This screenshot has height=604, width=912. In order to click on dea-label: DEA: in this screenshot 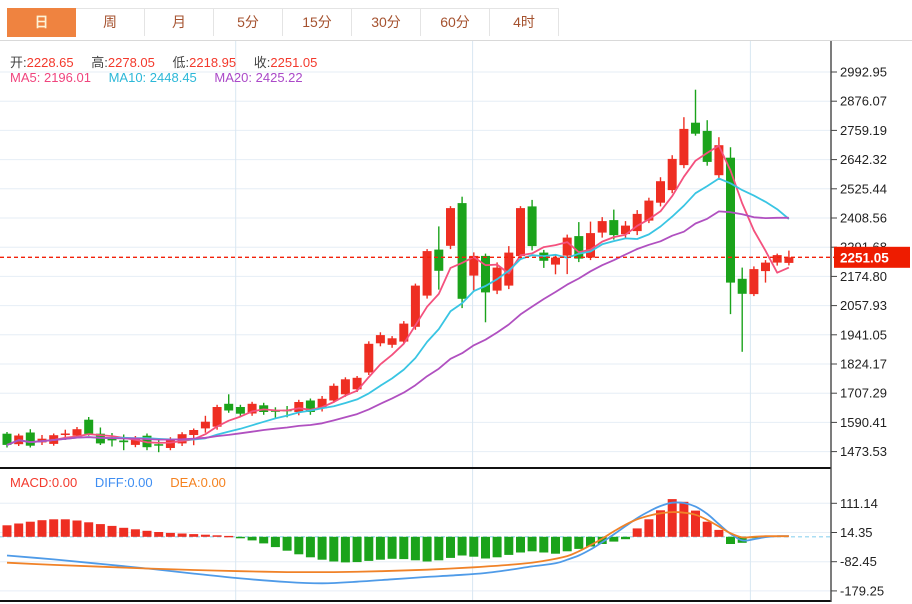, I will do `click(185, 482)`.